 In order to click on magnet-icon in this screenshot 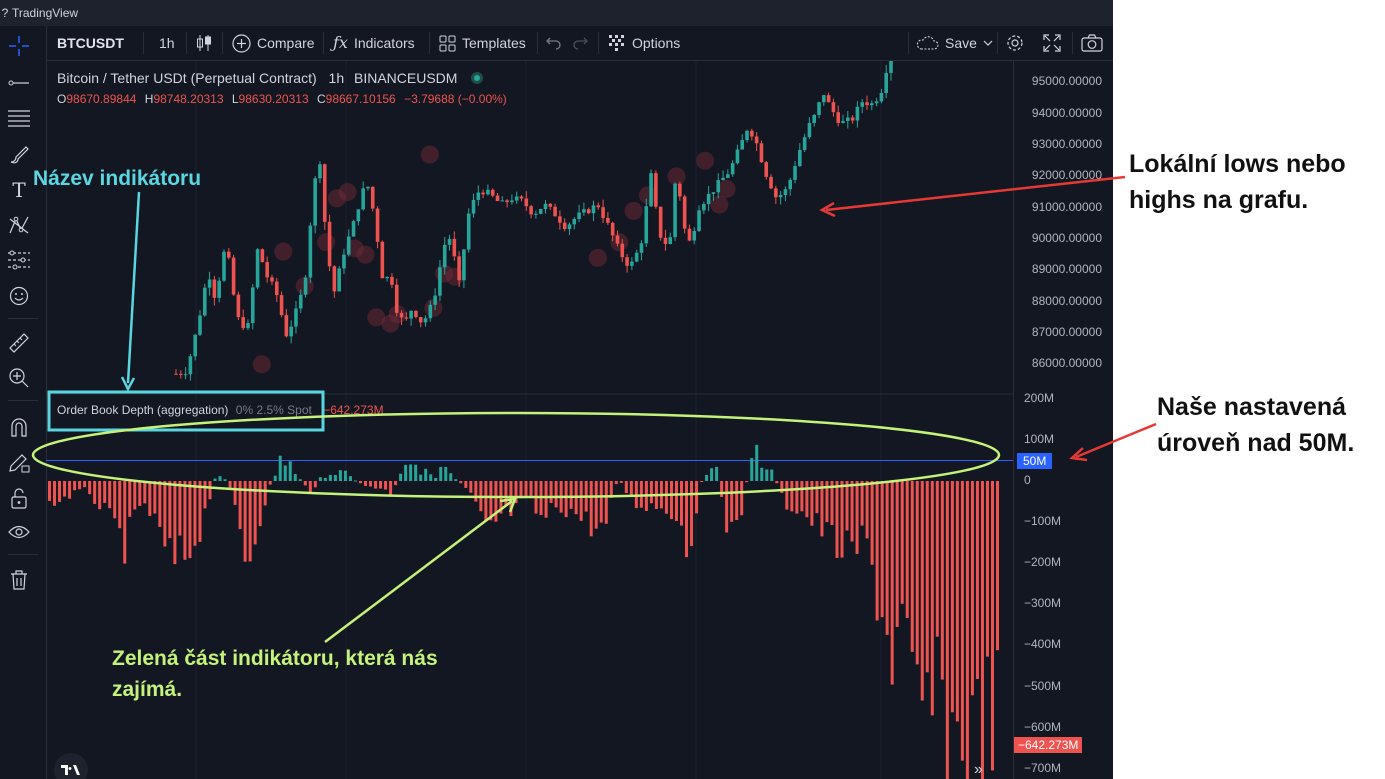, I will do `click(19, 427)`.